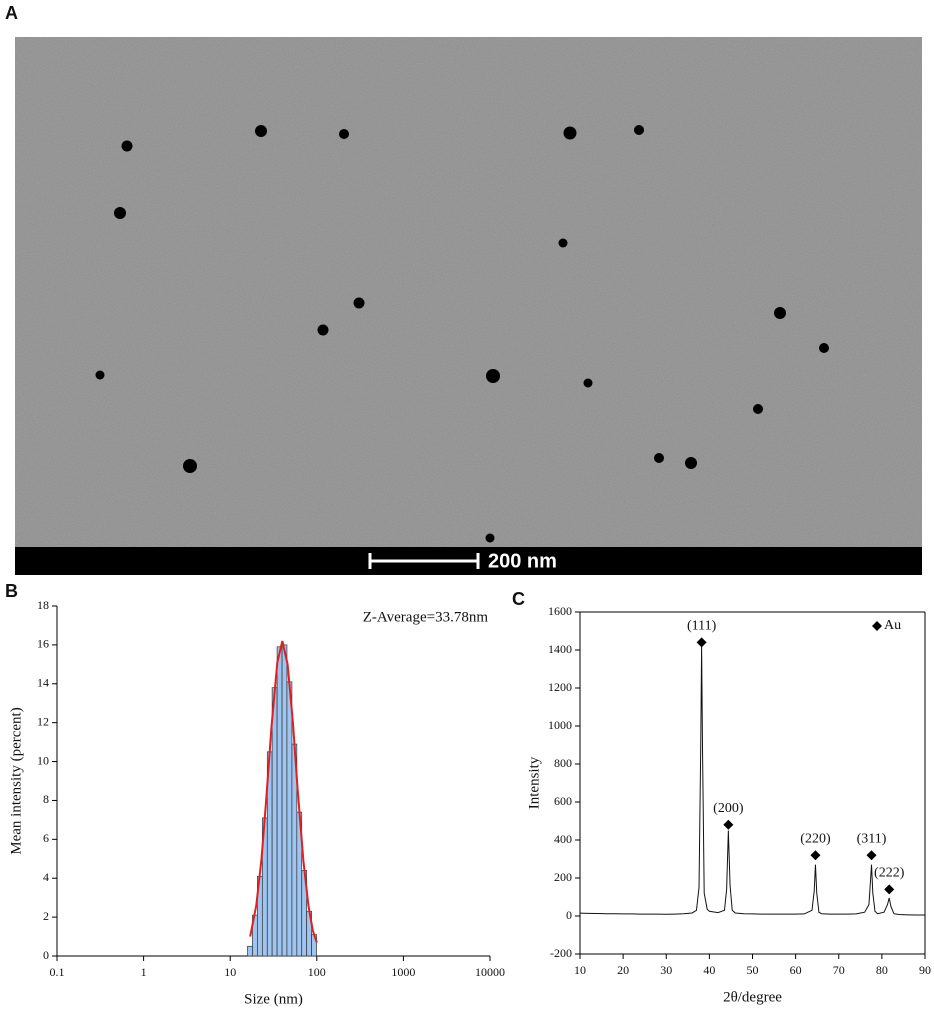  What do you see at coordinates (43, 644) in the screenshot?
I see `y-tick-label: 16` at bounding box center [43, 644].